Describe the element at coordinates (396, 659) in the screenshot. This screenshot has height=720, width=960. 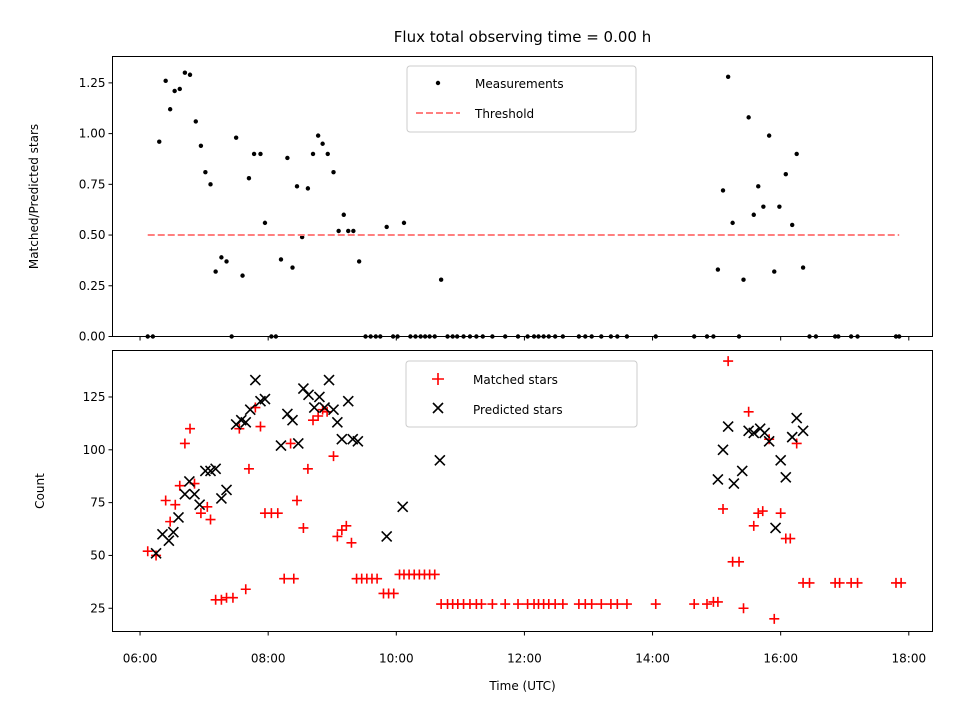
I see `bottom-x-tick-label: 10:00` at that location.